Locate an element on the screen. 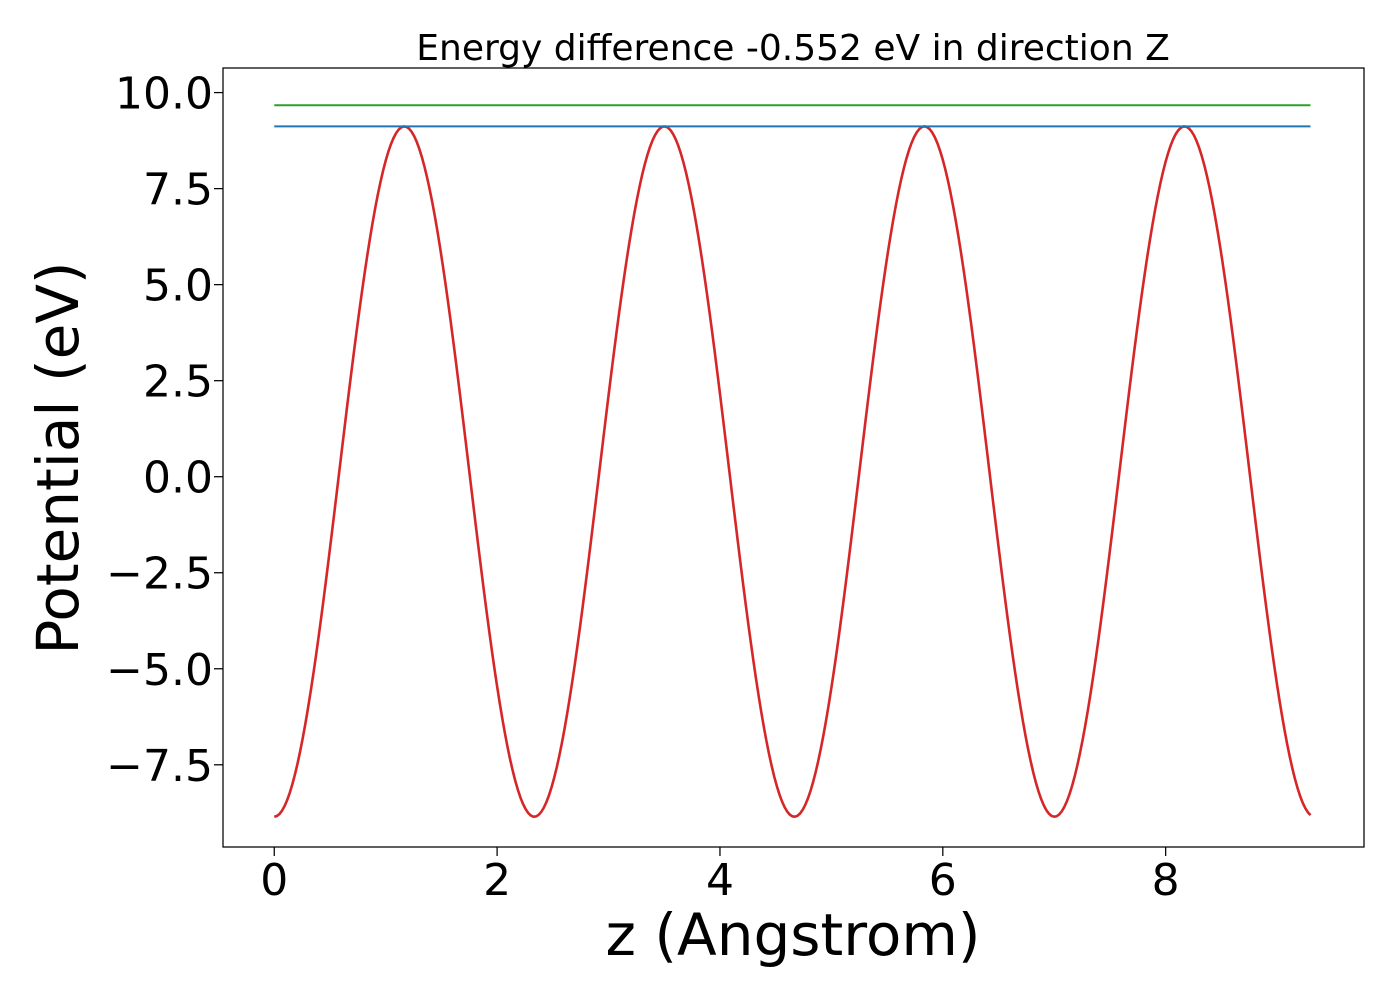 The image size is (1400, 1000). x-tick-label: 8 is located at coordinates (1166, 880).